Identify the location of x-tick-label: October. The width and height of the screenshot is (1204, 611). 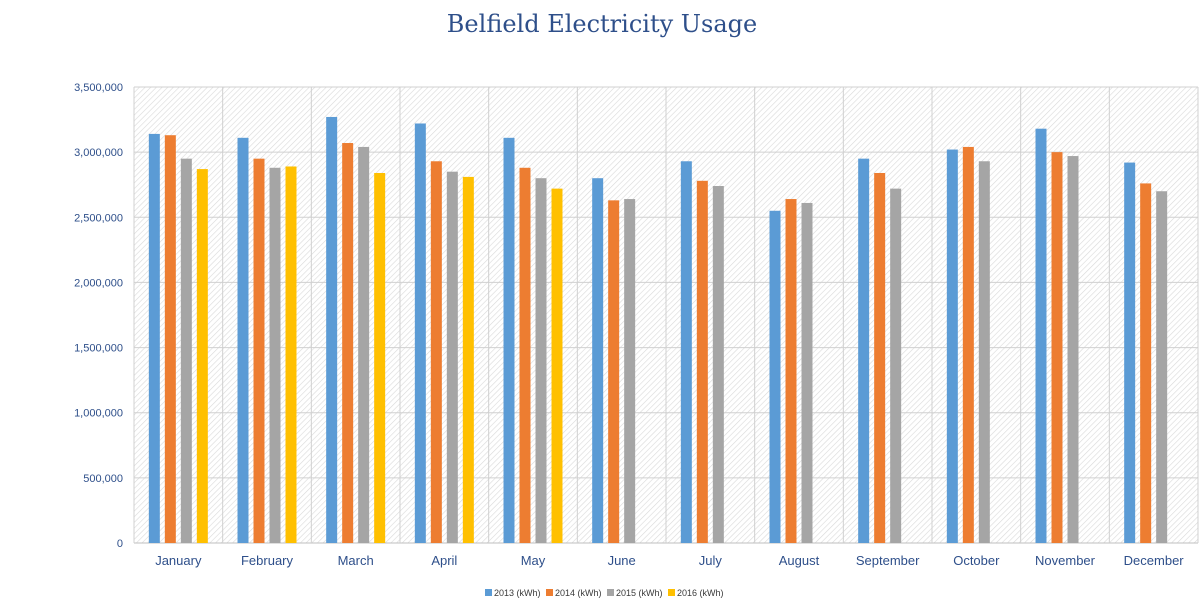
(976, 560).